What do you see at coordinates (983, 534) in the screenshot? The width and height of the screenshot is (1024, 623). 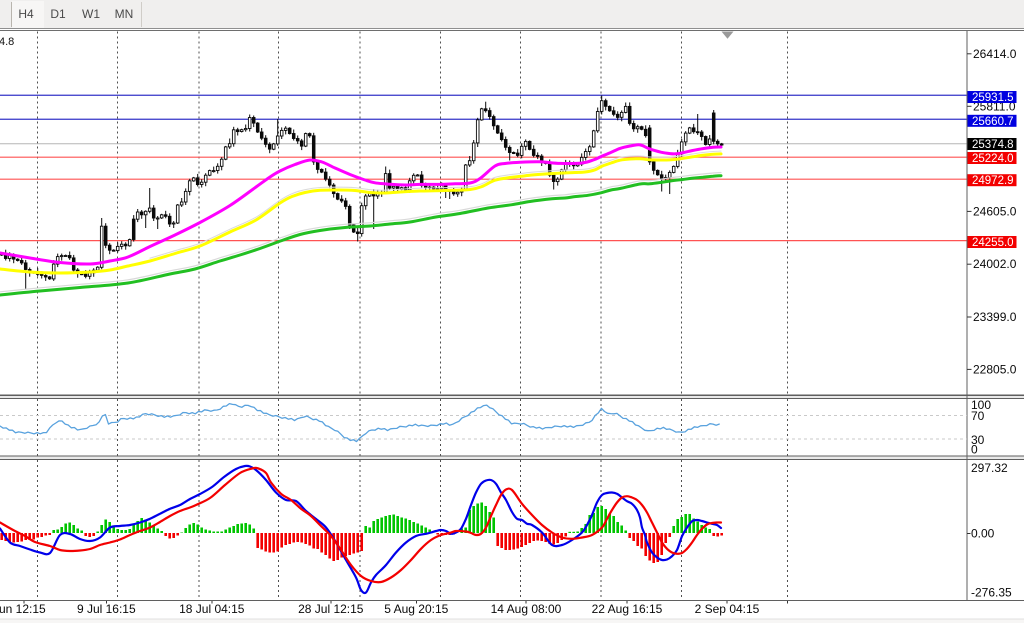 I see `svg-text: 0.00` at bounding box center [983, 534].